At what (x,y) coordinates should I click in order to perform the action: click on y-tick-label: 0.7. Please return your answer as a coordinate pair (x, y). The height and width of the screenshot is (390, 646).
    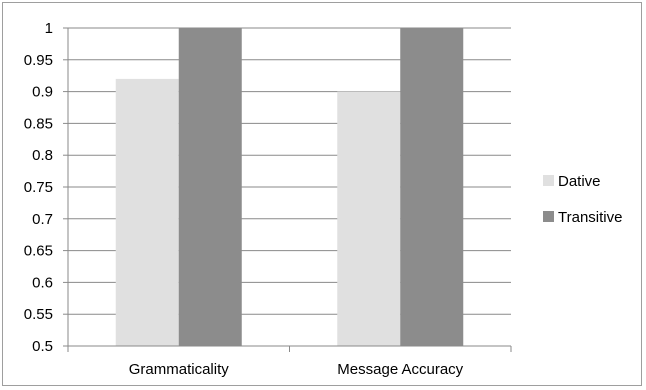
    Looking at the image, I should click on (42, 219).